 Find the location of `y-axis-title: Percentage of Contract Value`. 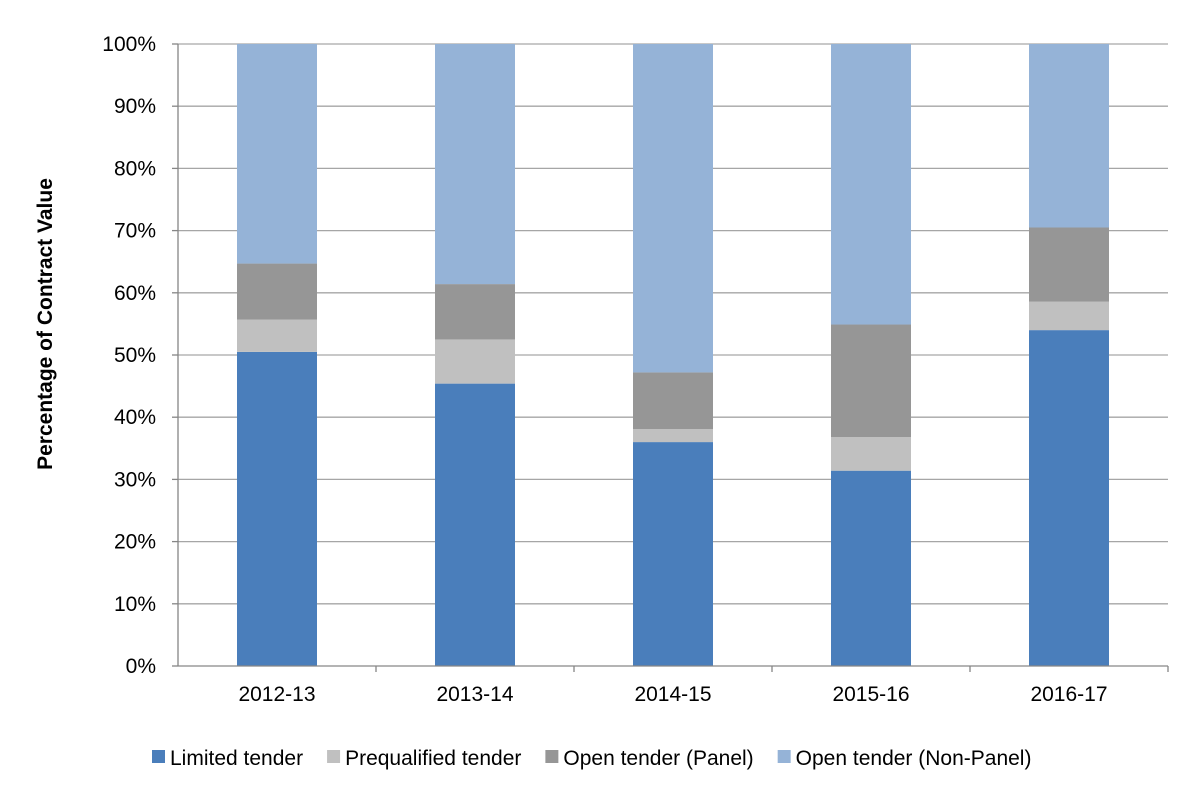

y-axis-title: Percentage of Contract Value is located at coordinates (45, 324).